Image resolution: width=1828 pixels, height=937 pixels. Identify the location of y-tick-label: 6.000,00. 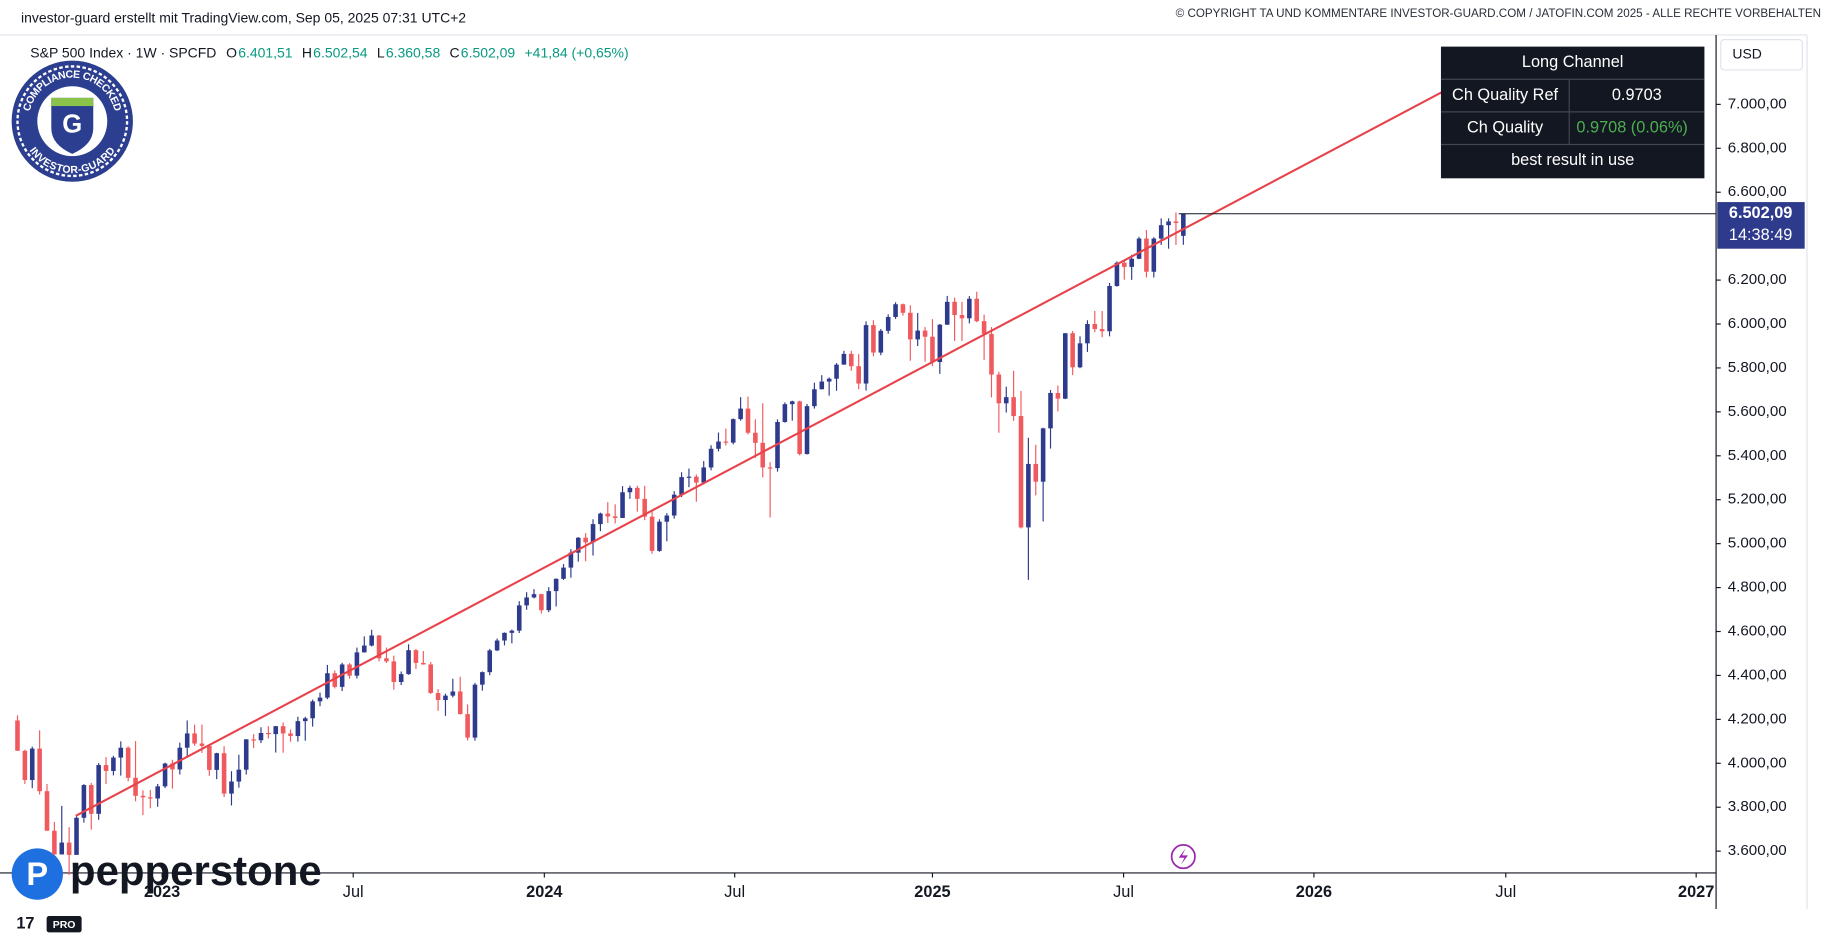
(1757, 323).